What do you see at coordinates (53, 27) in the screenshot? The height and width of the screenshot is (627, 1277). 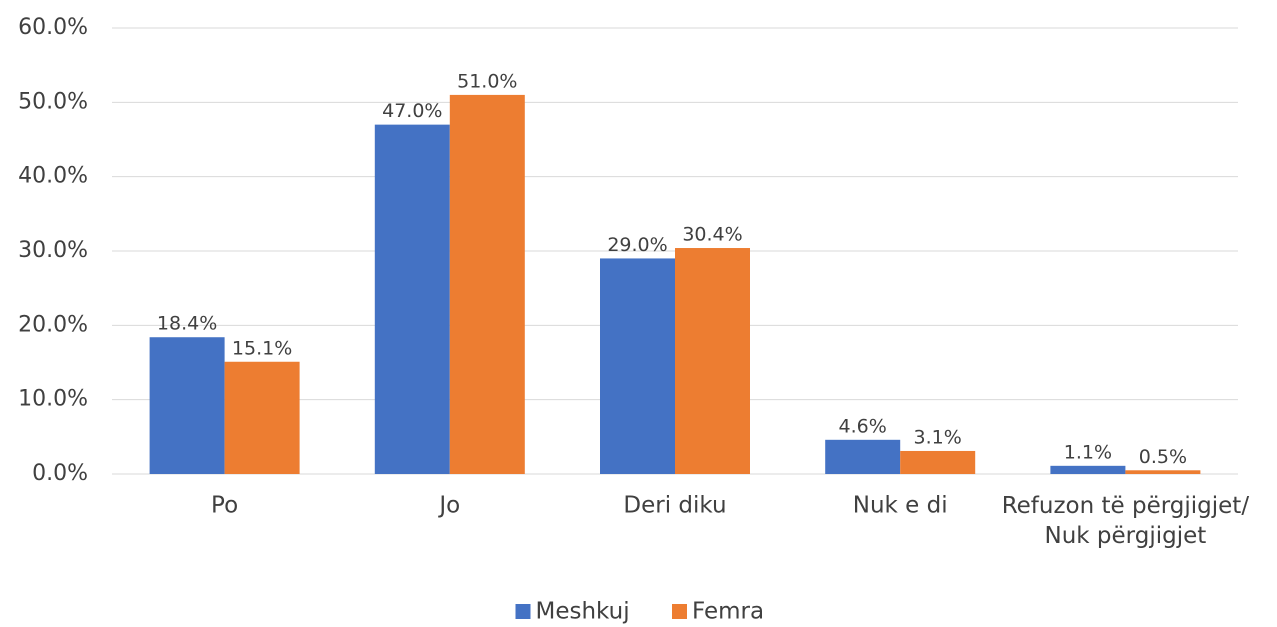 I see `y-tick-label: 60.0%` at bounding box center [53, 27].